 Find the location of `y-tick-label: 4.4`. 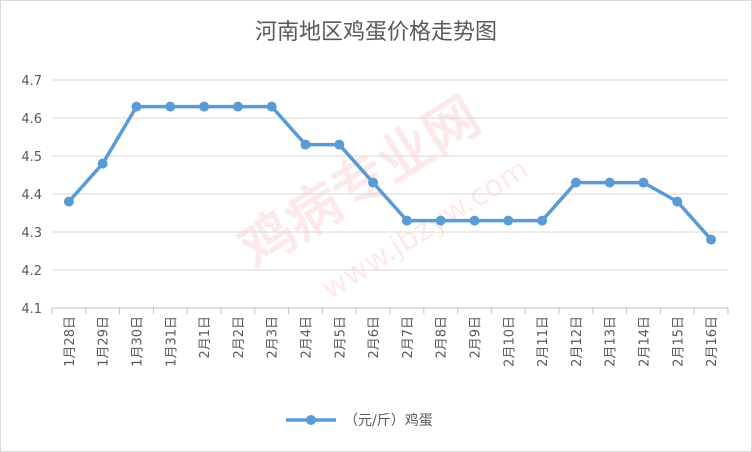

y-tick-label: 4.4 is located at coordinates (31, 195).